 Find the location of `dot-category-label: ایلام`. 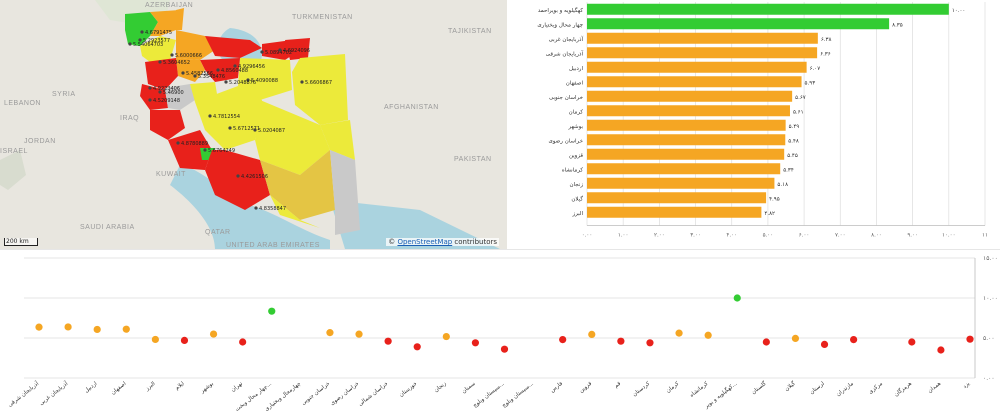

dot-category-label: ایلام is located at coordinates (180, 386).